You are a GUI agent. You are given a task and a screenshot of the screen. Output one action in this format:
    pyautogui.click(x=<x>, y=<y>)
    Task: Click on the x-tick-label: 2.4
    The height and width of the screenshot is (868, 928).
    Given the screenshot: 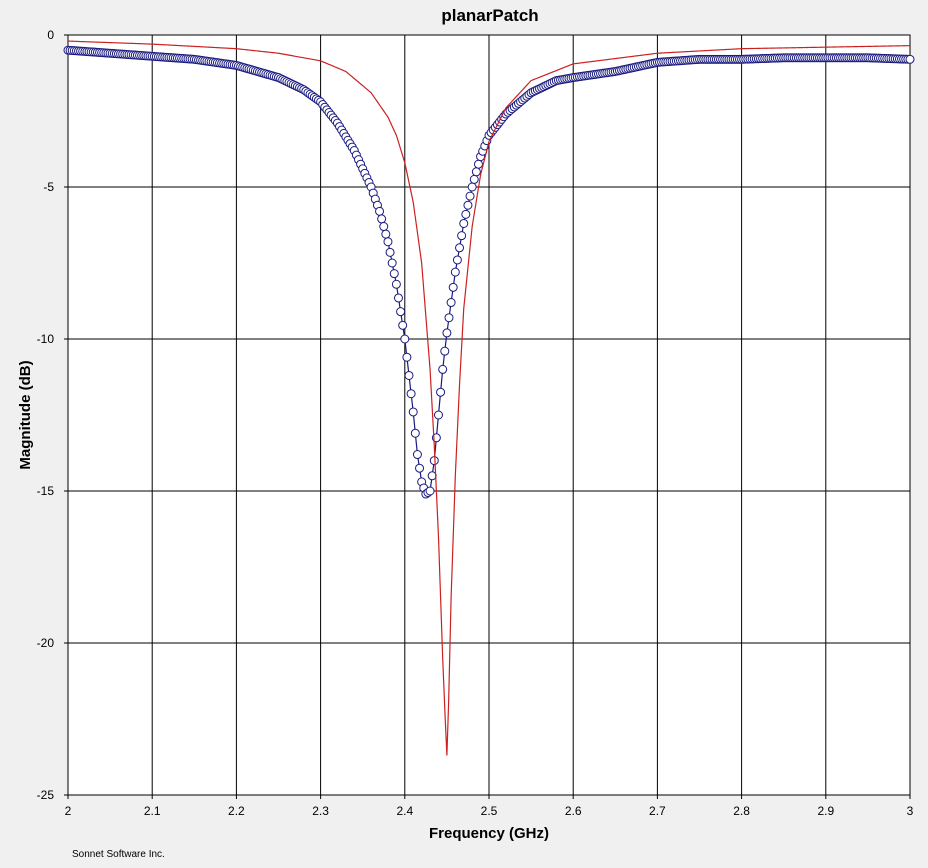 What is the action you would take?
    pyautogui.click(x=404, y=811)
    